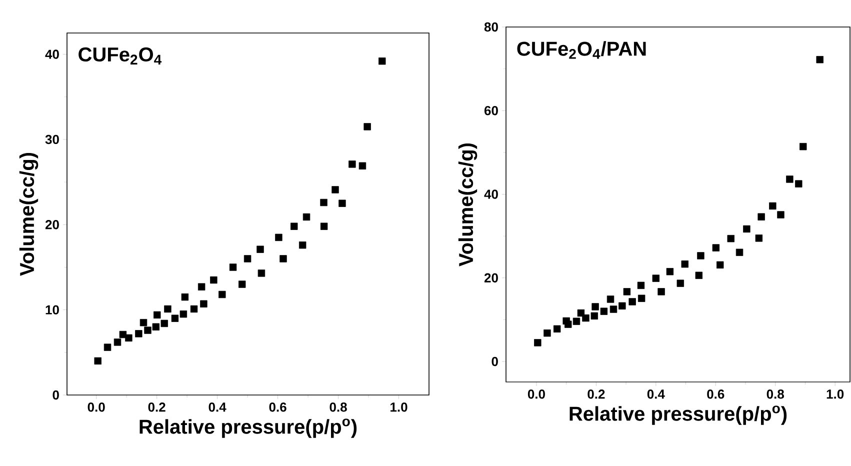  I want to click on y-tick-label: 80, so click(491, 27).